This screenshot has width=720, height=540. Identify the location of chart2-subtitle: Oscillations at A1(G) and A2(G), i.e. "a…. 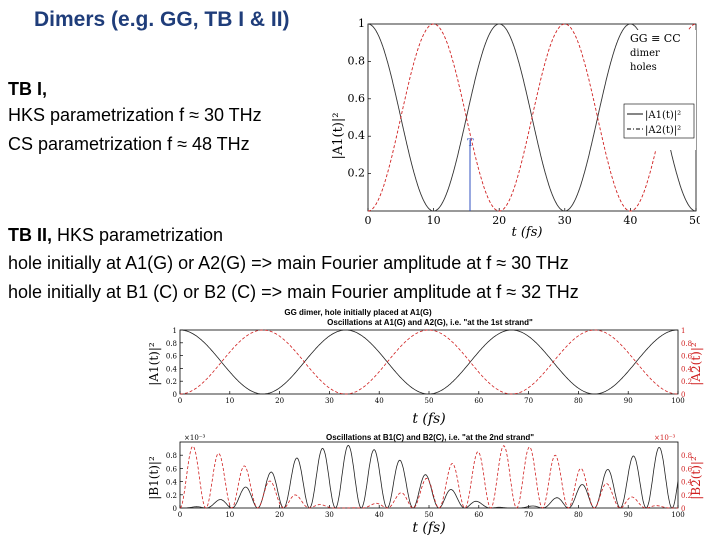
(430, 322).